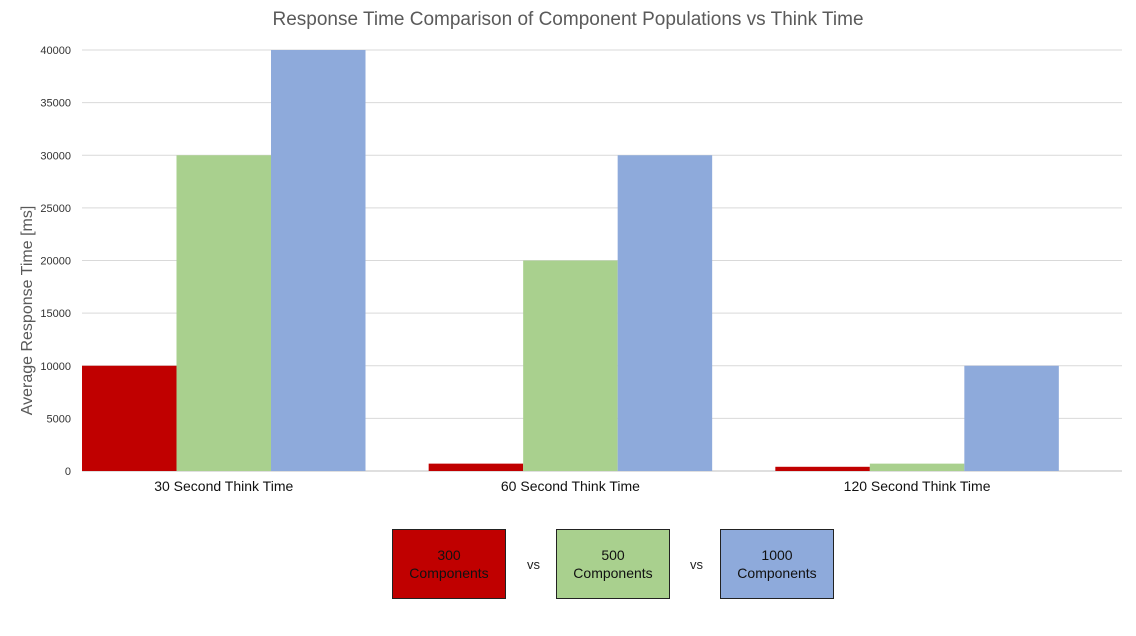 The image size is (1136, 636). I want to click on legend-item-500-components: 500 Components, so click(613, 564).